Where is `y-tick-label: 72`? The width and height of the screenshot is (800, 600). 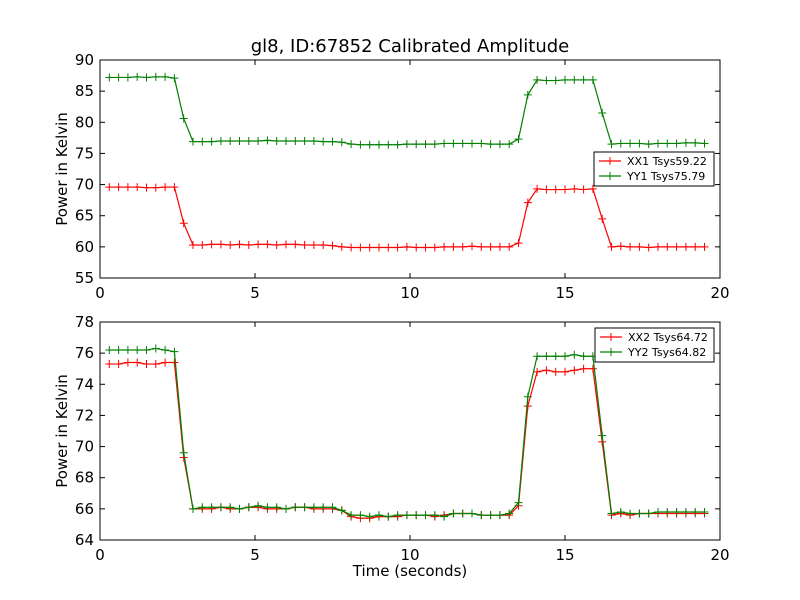 y-tick-label: 72 is located at coordinates (84, 415).